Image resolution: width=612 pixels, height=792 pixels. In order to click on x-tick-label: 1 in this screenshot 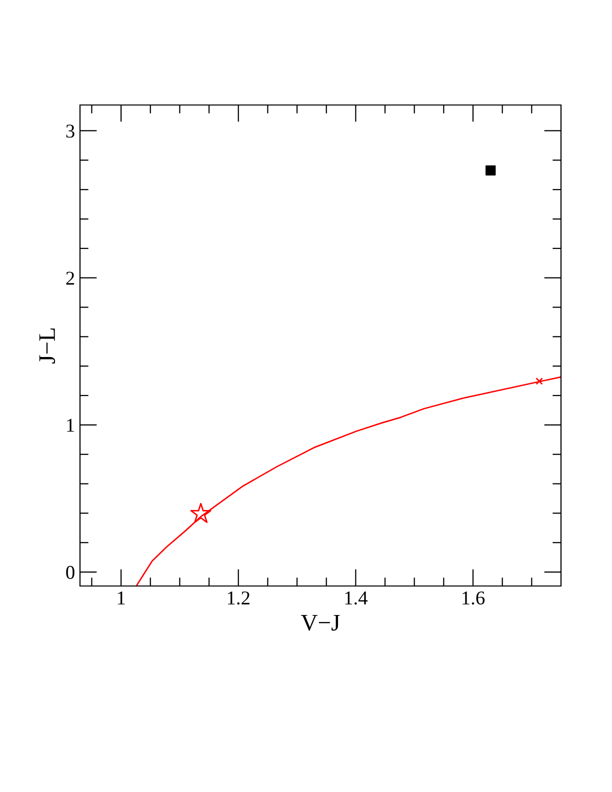, I will do `click(121, 598)`.